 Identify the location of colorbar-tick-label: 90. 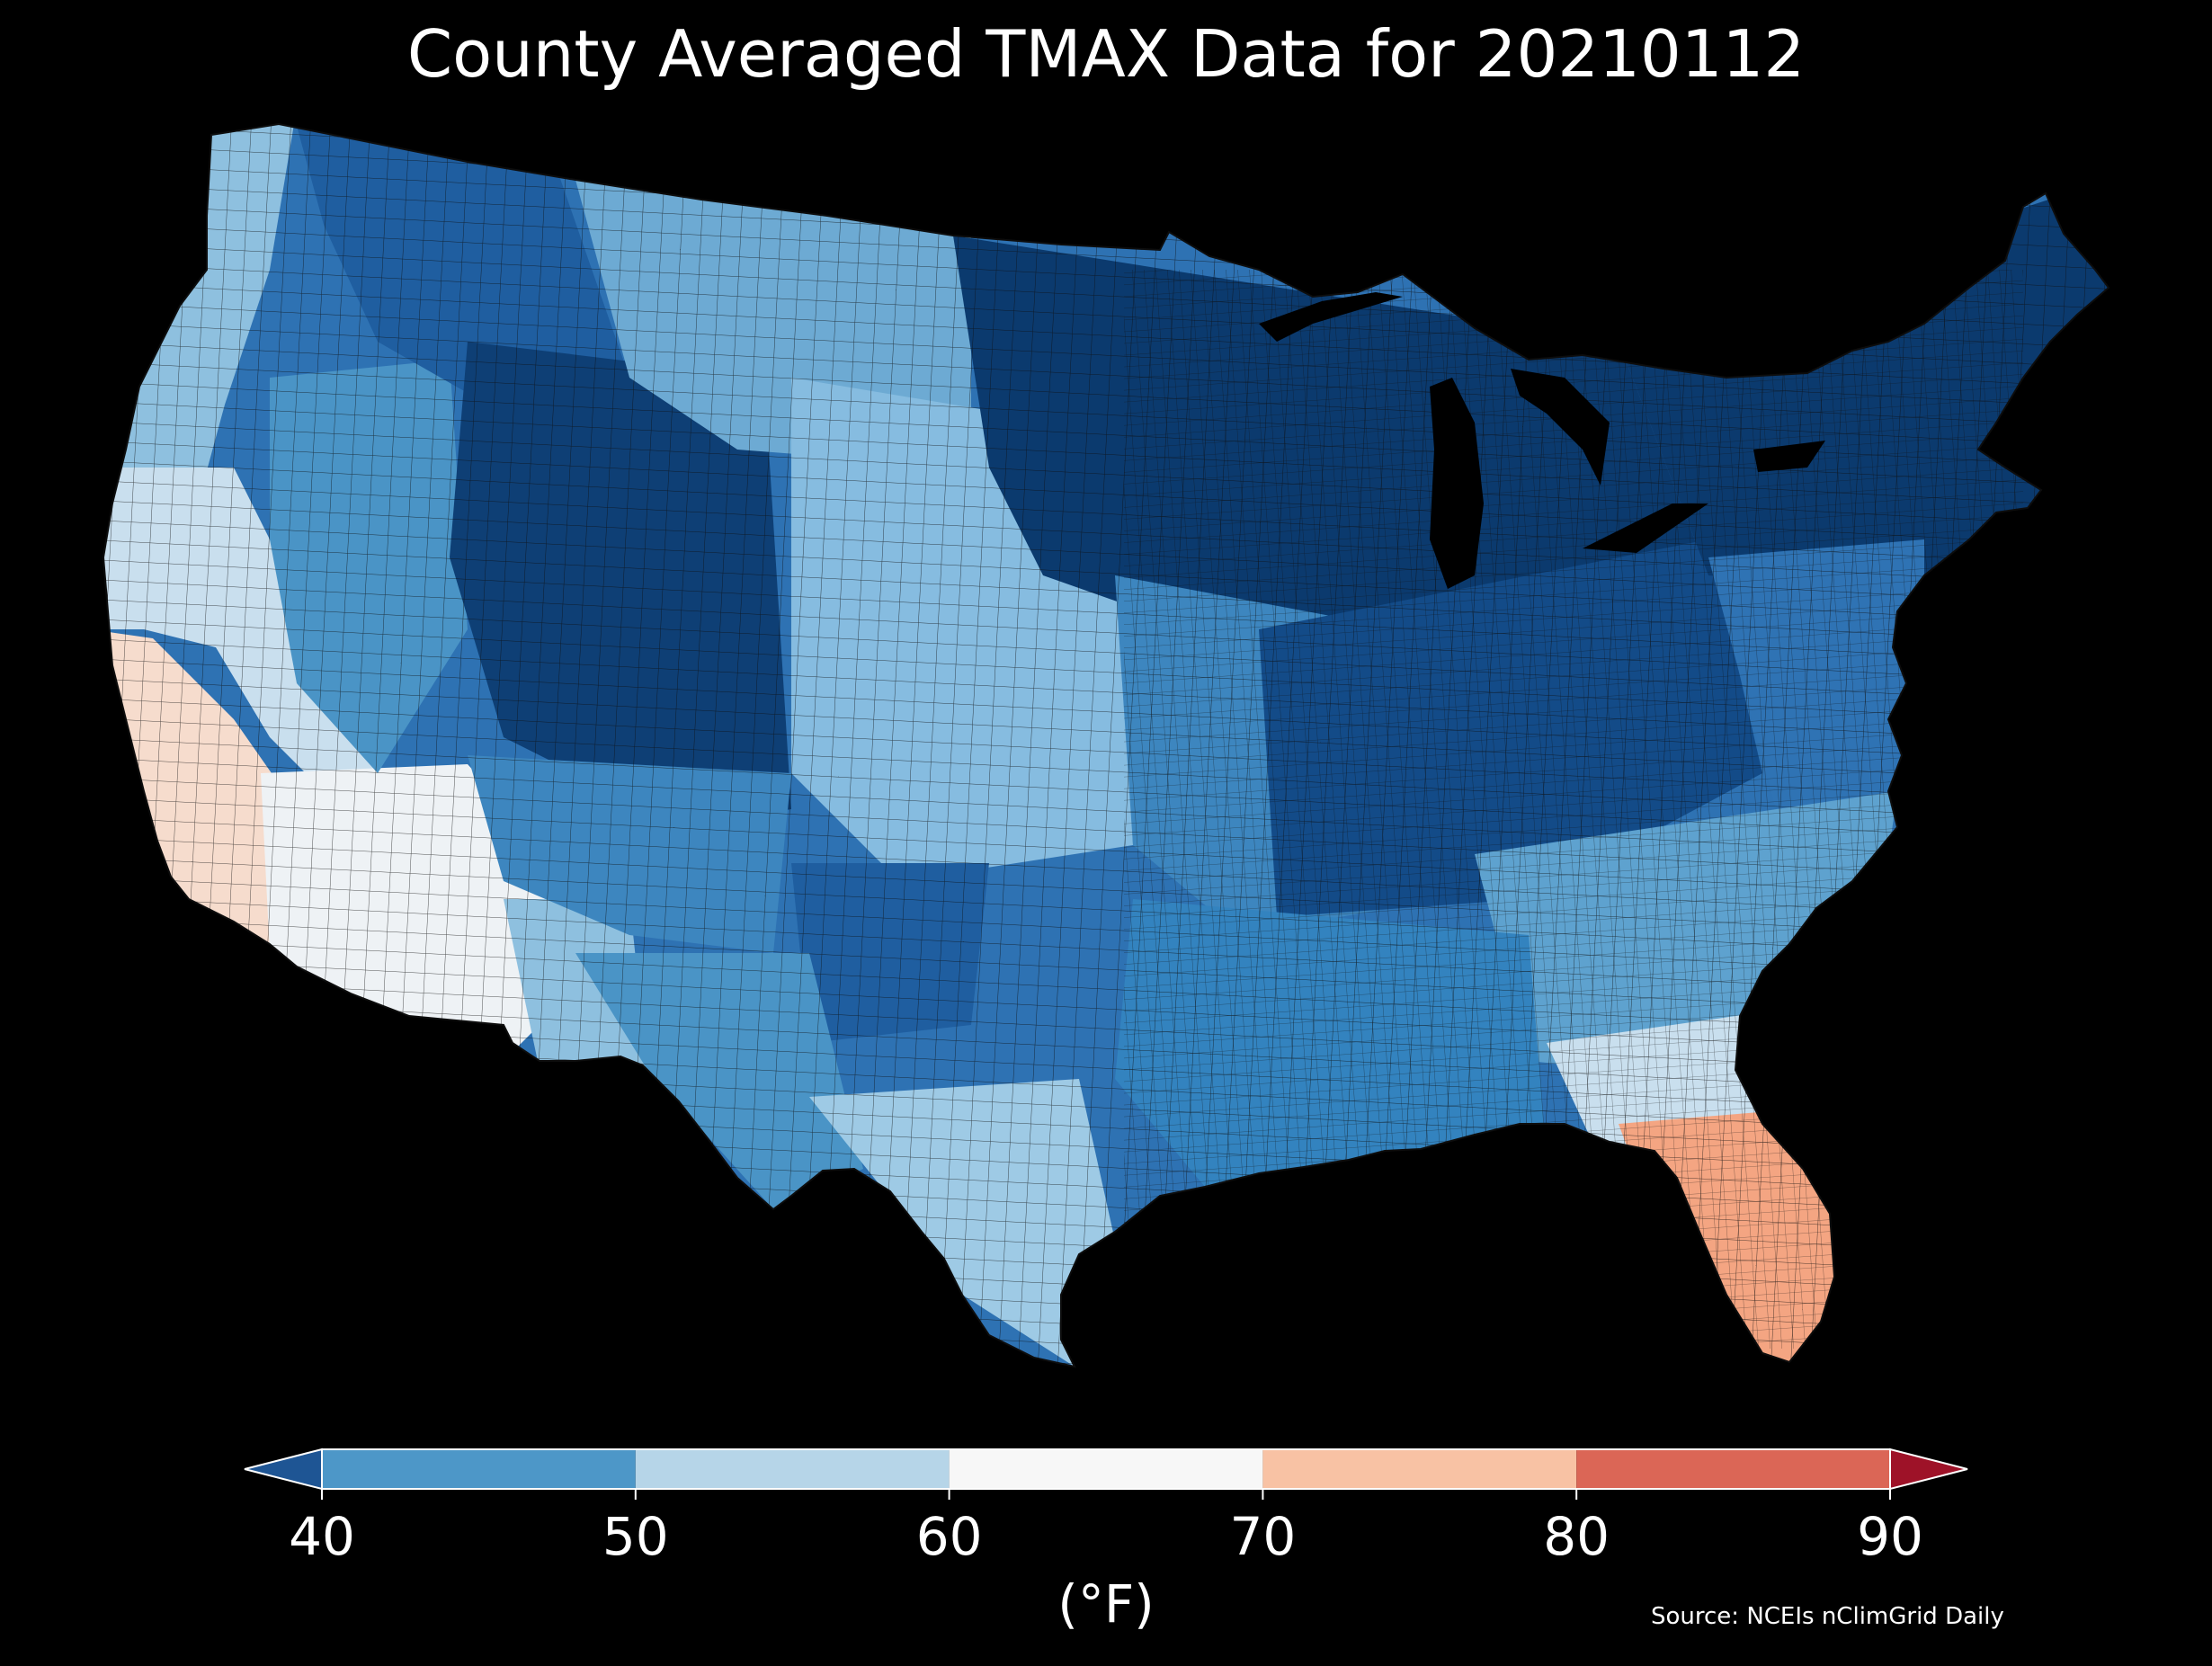
(1890, 1537).